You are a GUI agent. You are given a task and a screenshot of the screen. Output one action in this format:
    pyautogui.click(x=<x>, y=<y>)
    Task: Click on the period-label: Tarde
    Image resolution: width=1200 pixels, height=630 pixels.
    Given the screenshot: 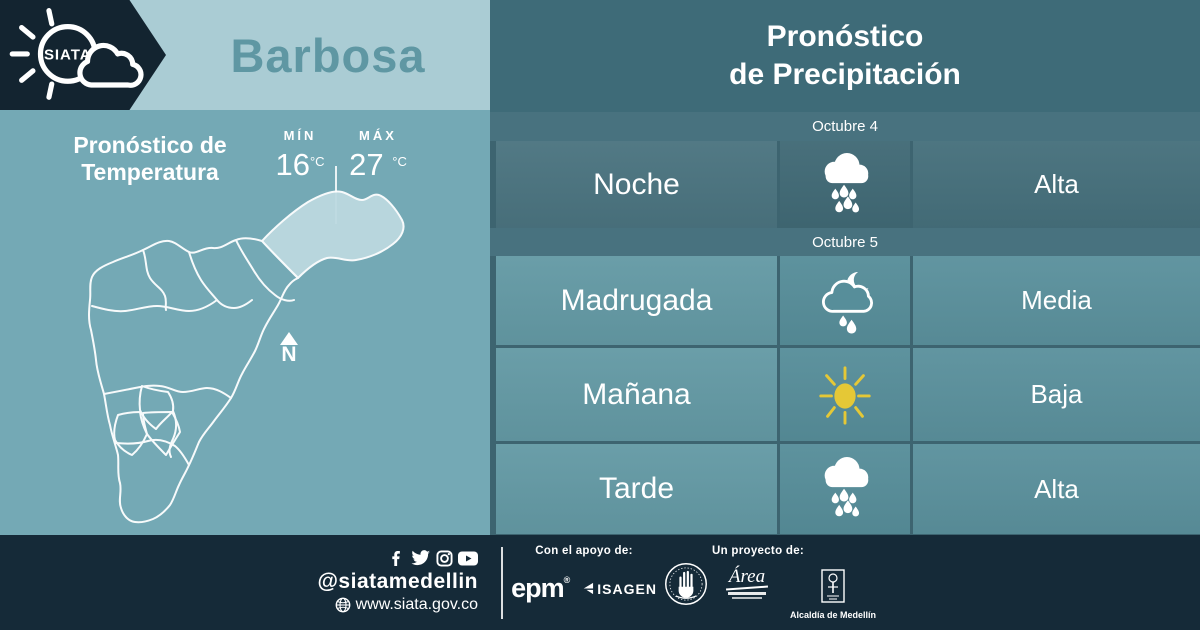 What is the action you would take?
    pyautogui.click(x=636, y=488)
    